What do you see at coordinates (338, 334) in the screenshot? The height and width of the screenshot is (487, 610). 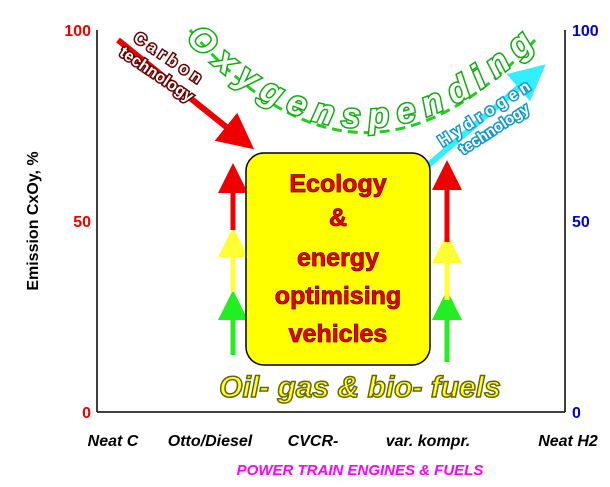 I see `box-line: vehicles` at bounding box center [338, 334].